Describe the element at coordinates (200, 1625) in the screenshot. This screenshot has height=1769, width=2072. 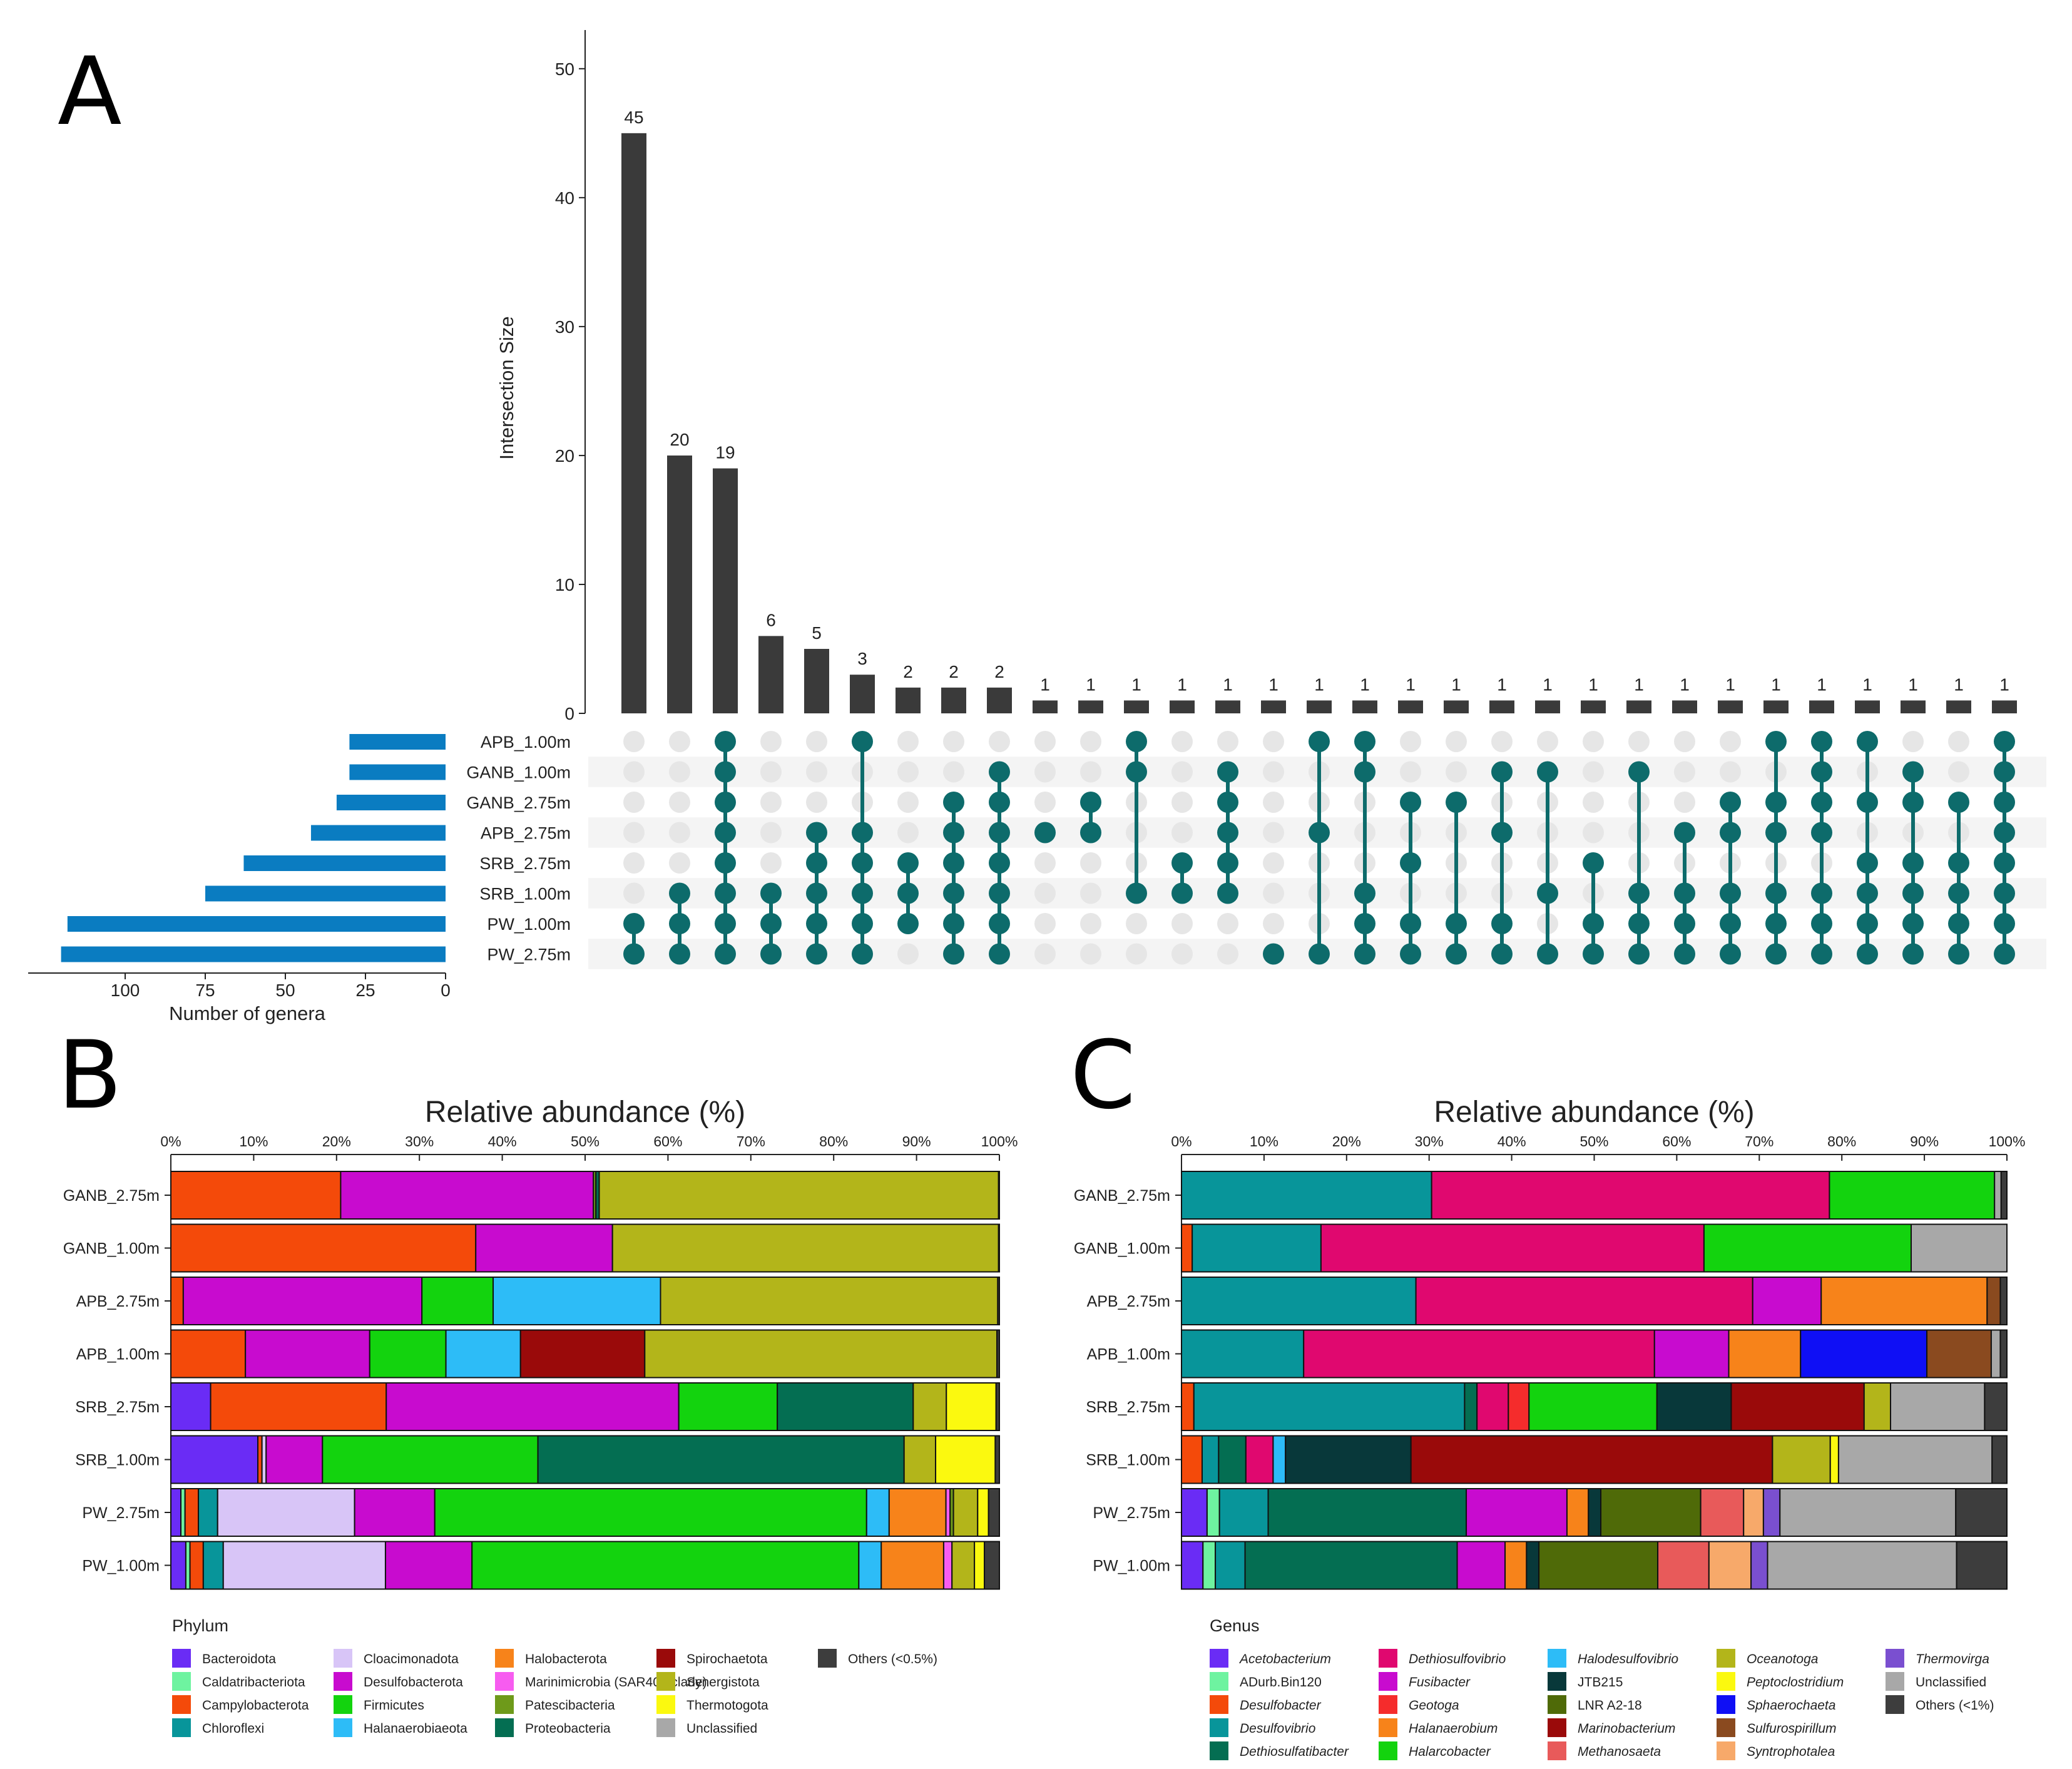
I see `legend-title: Phylum` at that location.